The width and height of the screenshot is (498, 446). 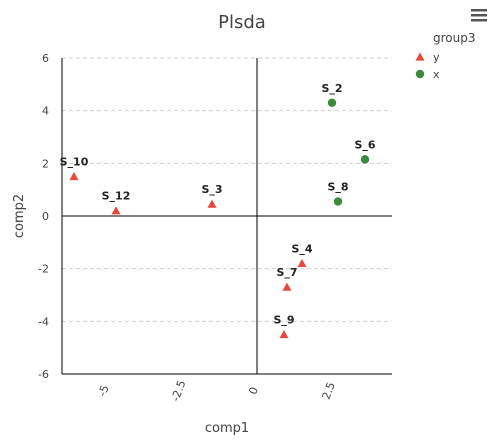 I want to click on legend-marker-y, so click(x=420, y=56).